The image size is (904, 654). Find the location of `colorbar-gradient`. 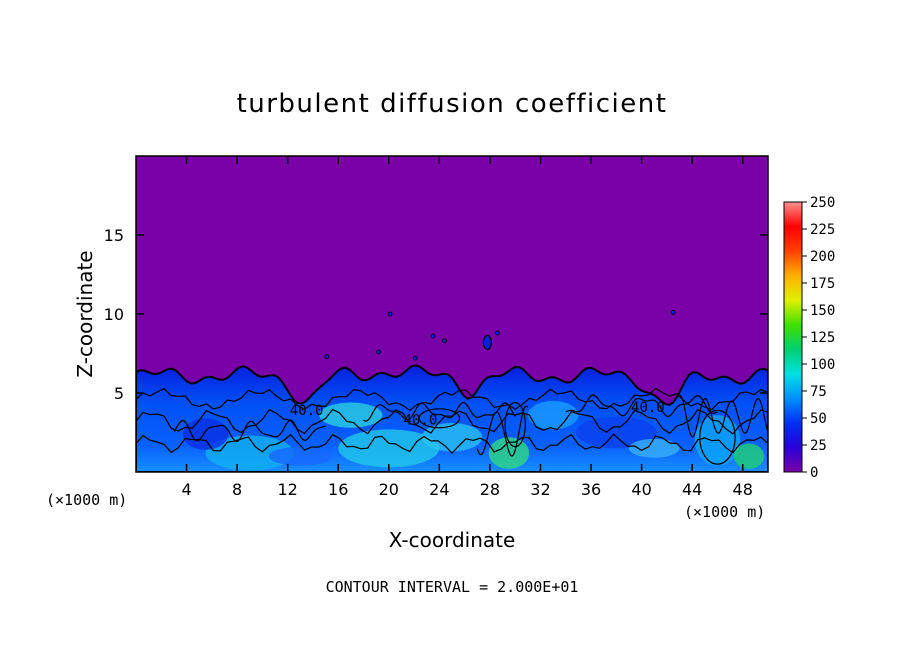

colorbar-gradient is located at coordinates (793, 337).